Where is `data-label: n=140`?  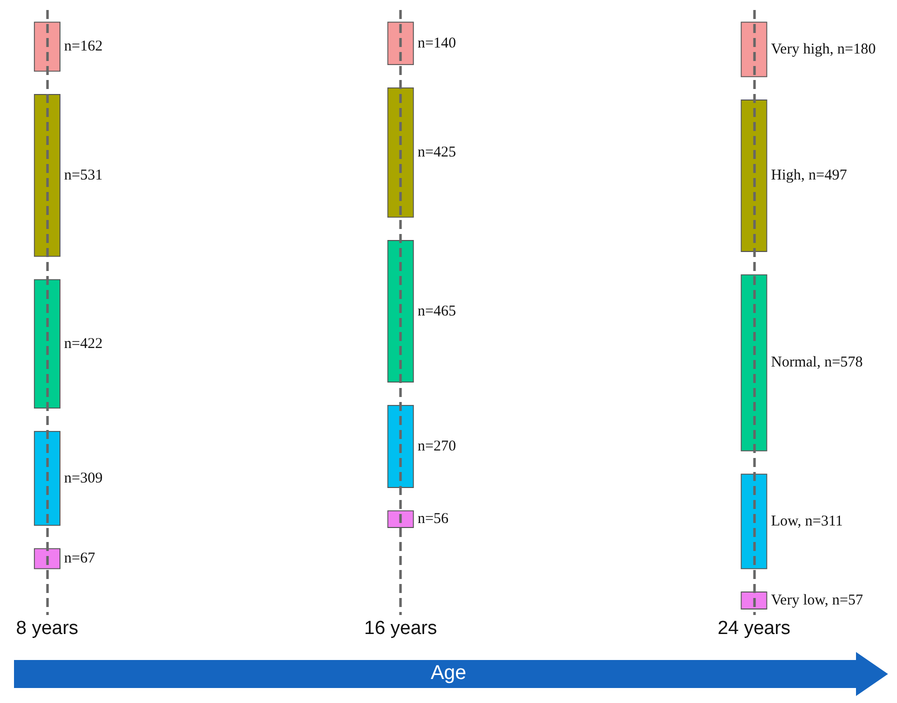 data-label: n=140 is located at coordinates (437, 43).